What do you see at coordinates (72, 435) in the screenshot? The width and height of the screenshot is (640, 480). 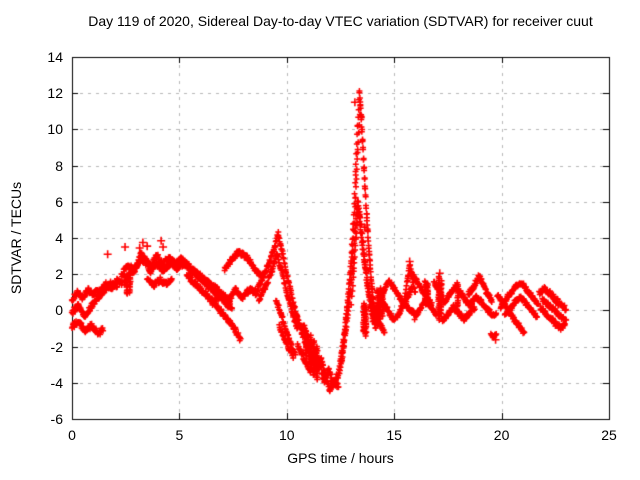 I see `x-tick-label: 0` at bounding box center [72, 435].